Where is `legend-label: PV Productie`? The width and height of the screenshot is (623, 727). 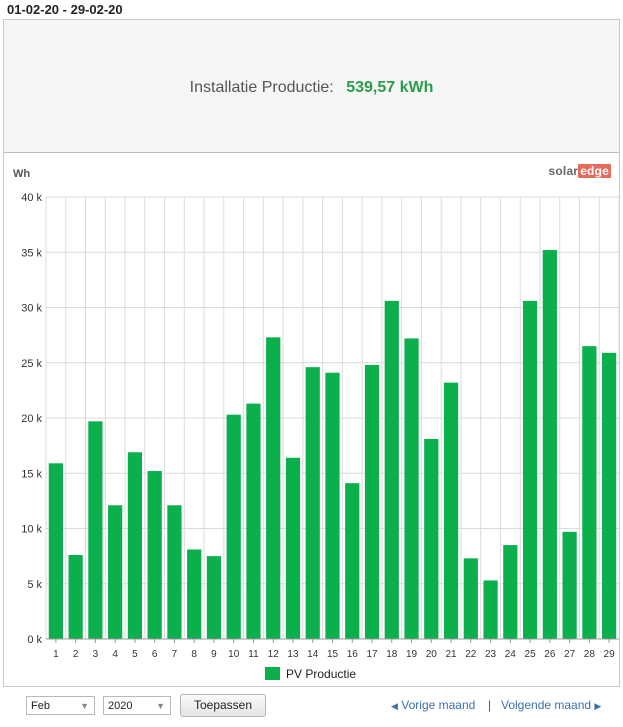
legend-label: PV Productie is located at coordinates (321, 674).